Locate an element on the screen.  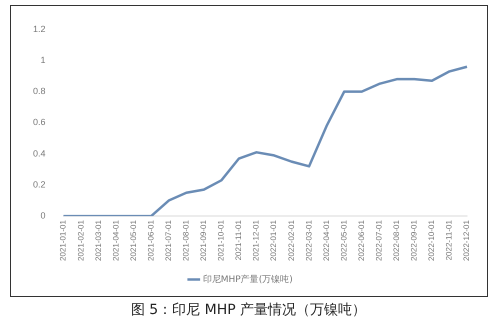
x-tick-label: 2021-03-01 is located at coordinates (98, 240).